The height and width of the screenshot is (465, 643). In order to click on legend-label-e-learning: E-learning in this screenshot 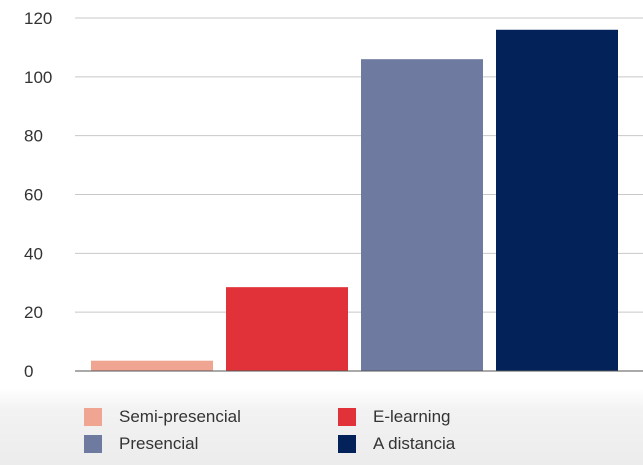, I will do `click(412, 416)`.